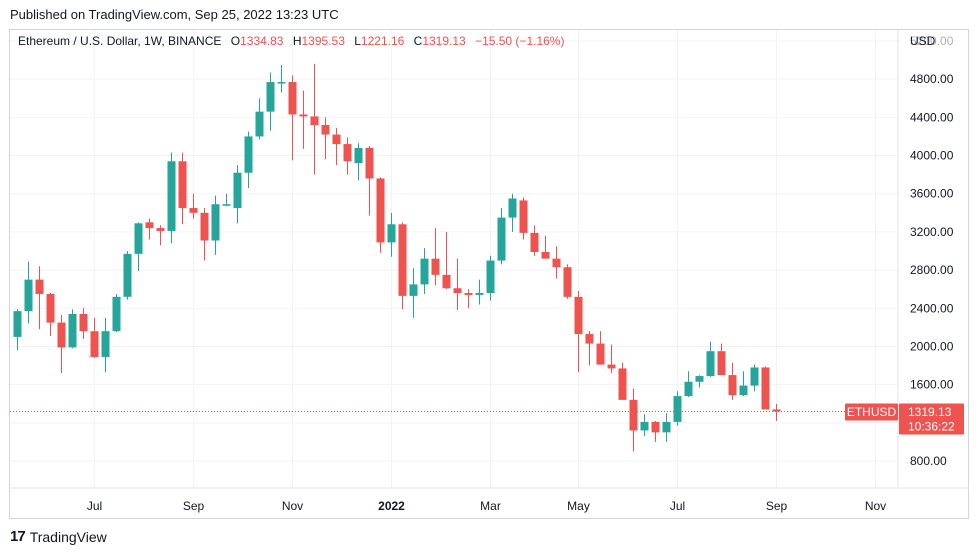 Image resolution: width=979 pixels, height=555 pixels. I want to click on y-tick-label: 5200.00, so click(932, 41).